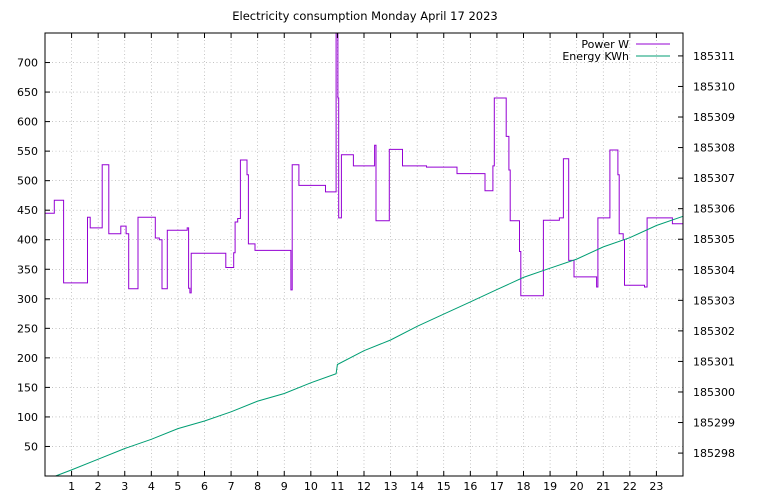 Image resolution: width=768 pixels, height=500 pixels. I want to click on x-tick-label: 6, so click(204, 486).